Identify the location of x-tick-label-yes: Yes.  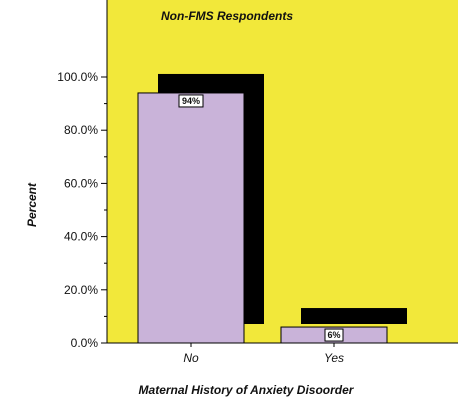
(334, 358).